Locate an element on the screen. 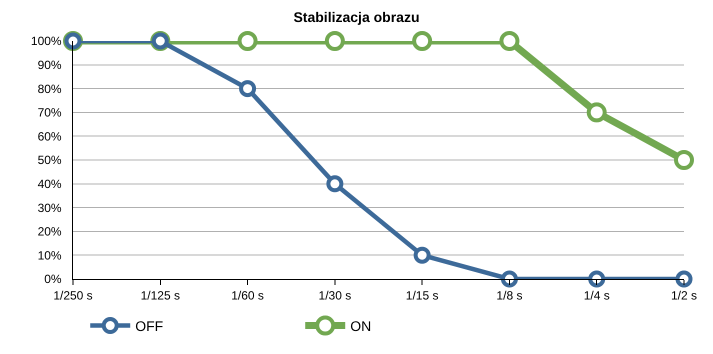  x-tick-label: 1/2 s is located at coordinates (684, 295).